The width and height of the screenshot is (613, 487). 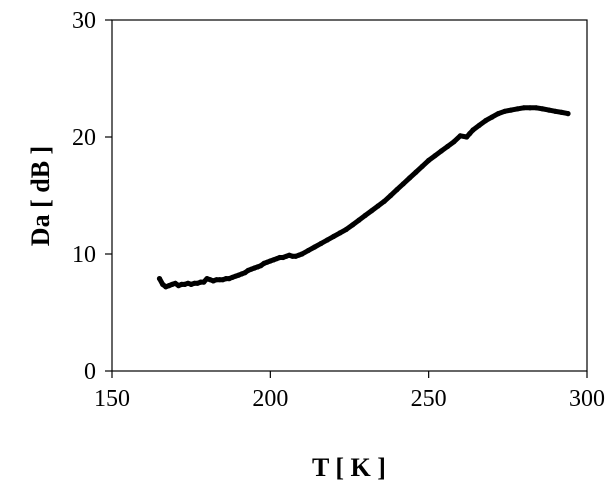 What do you see at coordinates (90, 372) in the screenshot?
I see `y-tick-label: 0` at bounding box center [90, 372].